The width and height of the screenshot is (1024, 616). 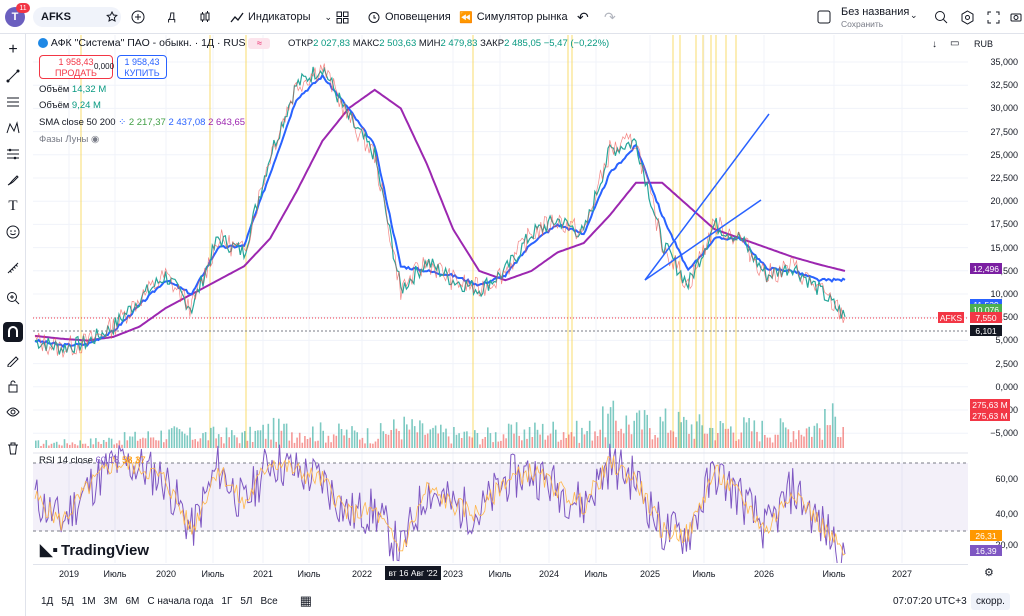 I want to click on chevron-down-icon: ⌄, so click(x=914, y=15).